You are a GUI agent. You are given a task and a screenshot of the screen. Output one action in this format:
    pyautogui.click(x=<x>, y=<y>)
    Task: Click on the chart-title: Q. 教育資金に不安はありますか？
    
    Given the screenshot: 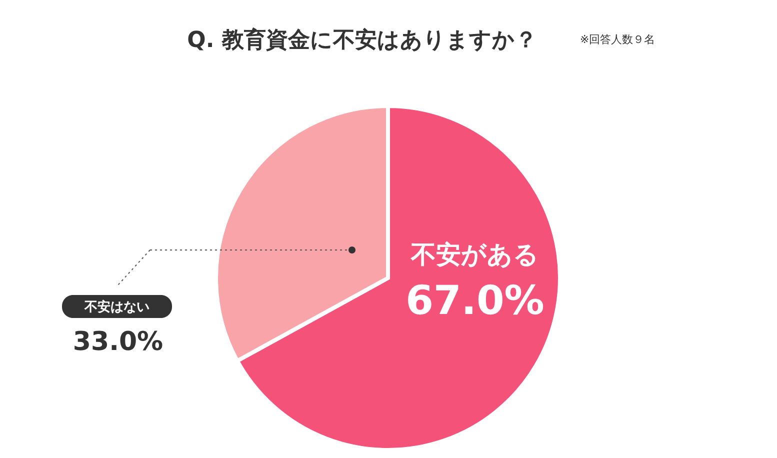 What is the action you would take?
    pyautogui.click(x=362, y=40)
    